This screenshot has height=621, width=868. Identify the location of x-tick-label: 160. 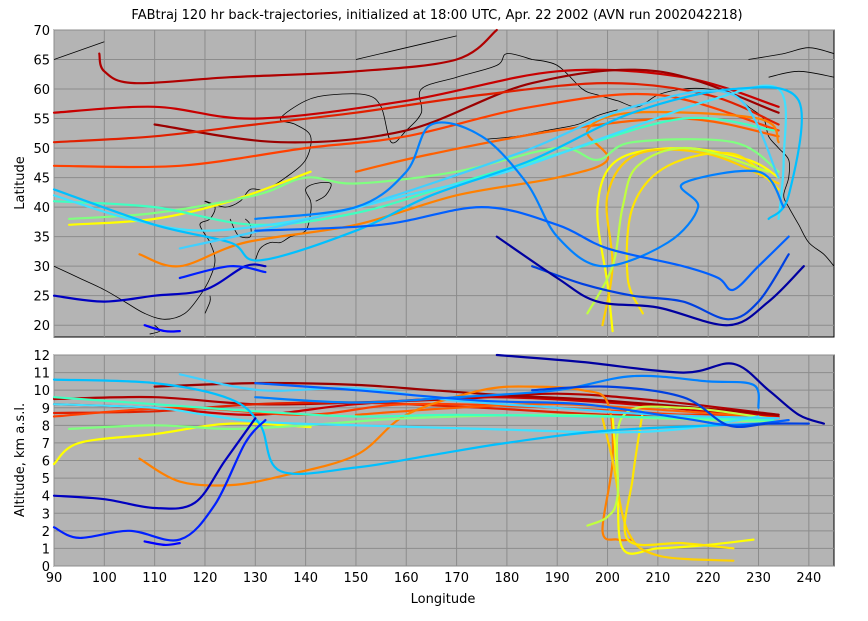
(406, 578).